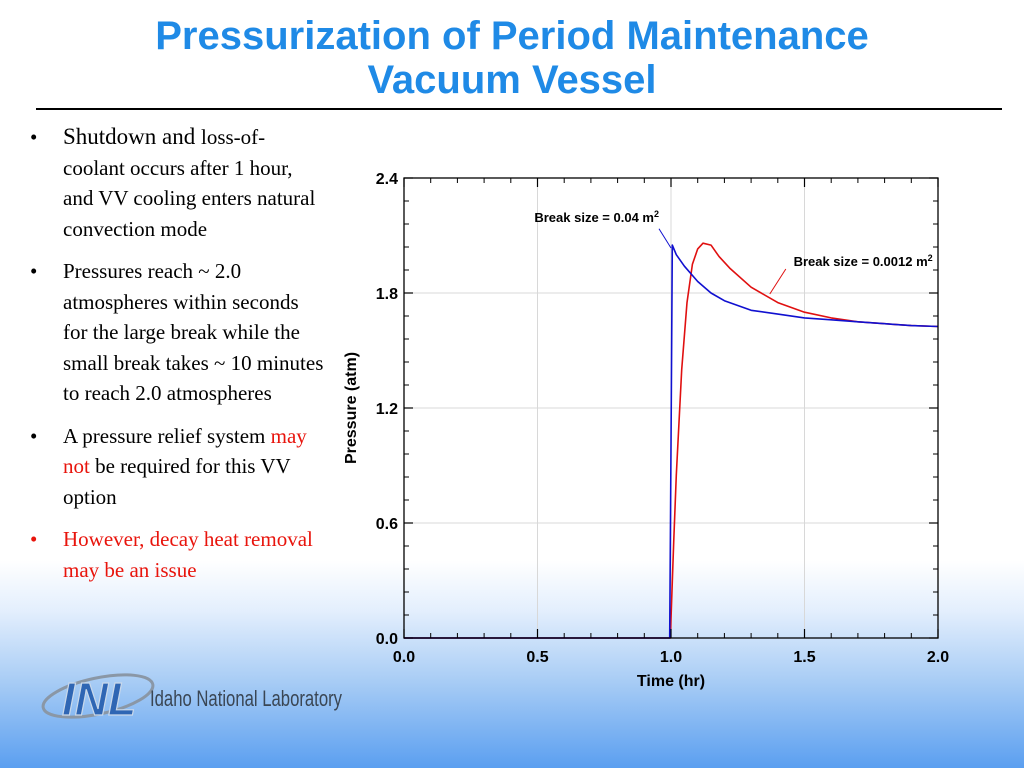  I want to click on bullet-text-pre: A pressure relief system, so click(167, 435).